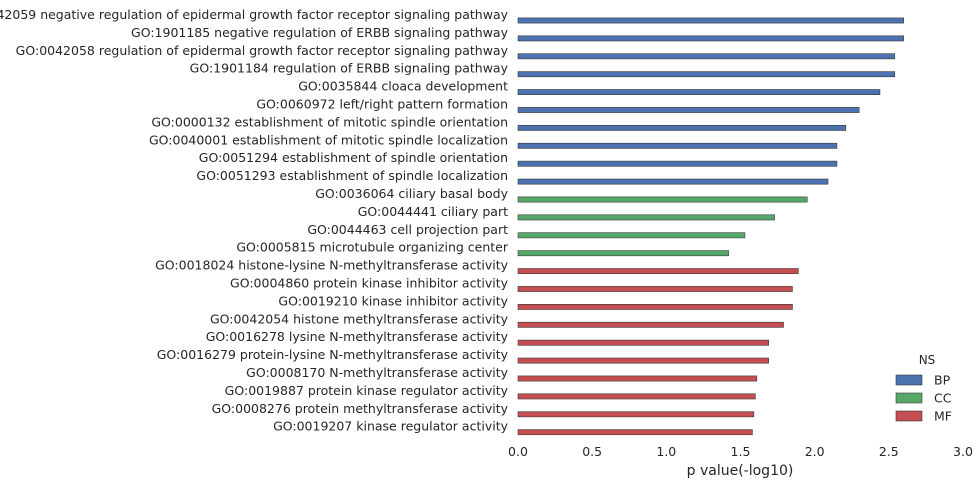  Describe the element at coordinates (382, 104) in the screenshot. I see `category-label: GO:0060972 left/right pattern formation` at that location.